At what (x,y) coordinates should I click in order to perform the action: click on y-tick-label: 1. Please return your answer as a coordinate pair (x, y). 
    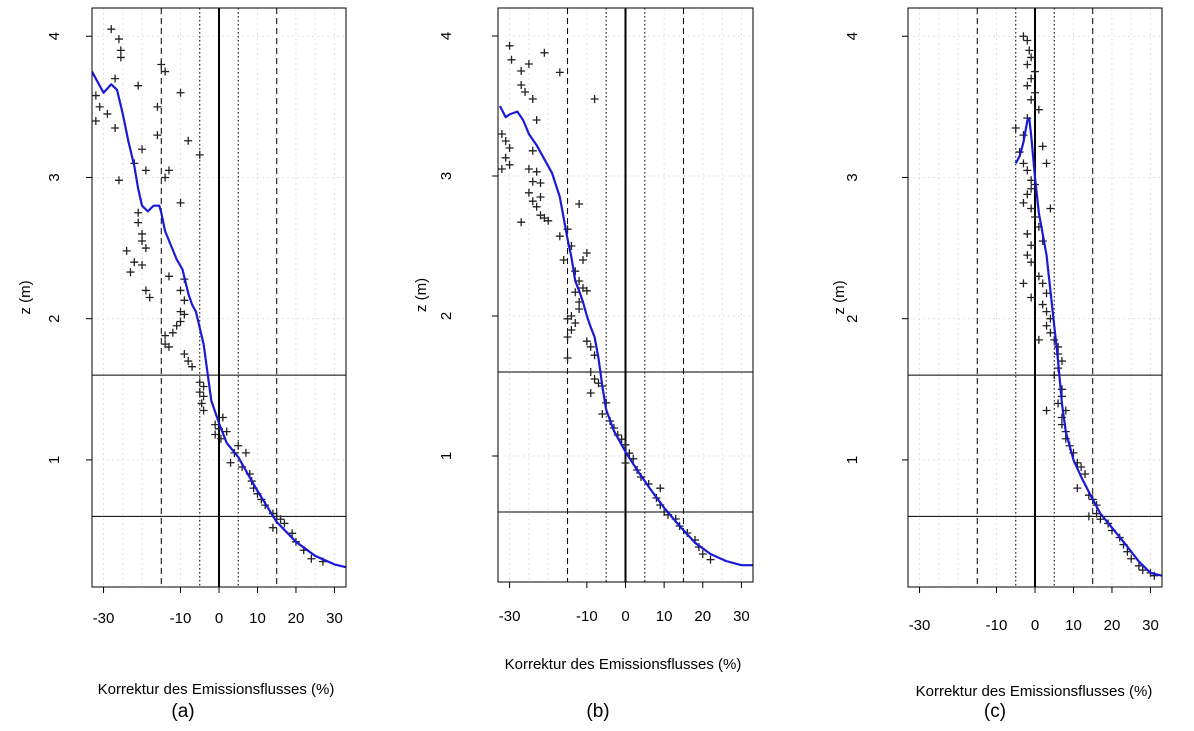
    Looking at the image, I should click on (852, 460).